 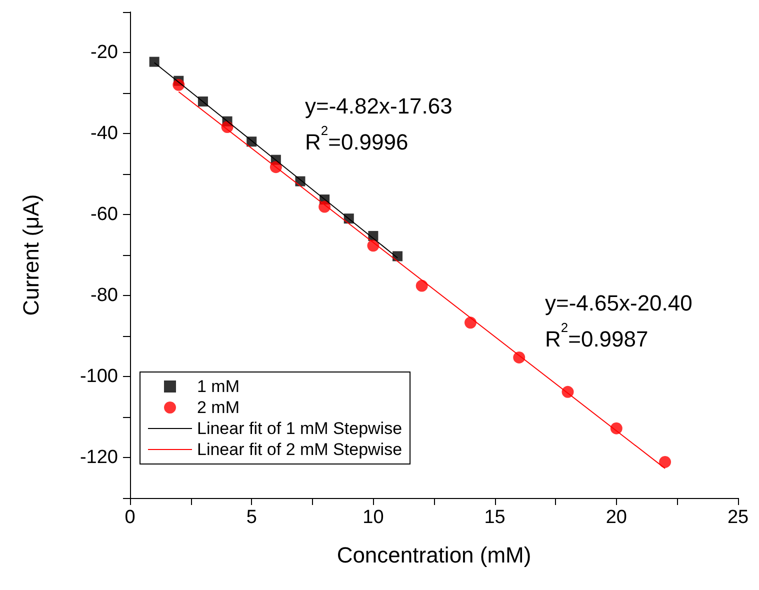 I want to click on legend-label: 1 mM, so click(x=218, y=386).